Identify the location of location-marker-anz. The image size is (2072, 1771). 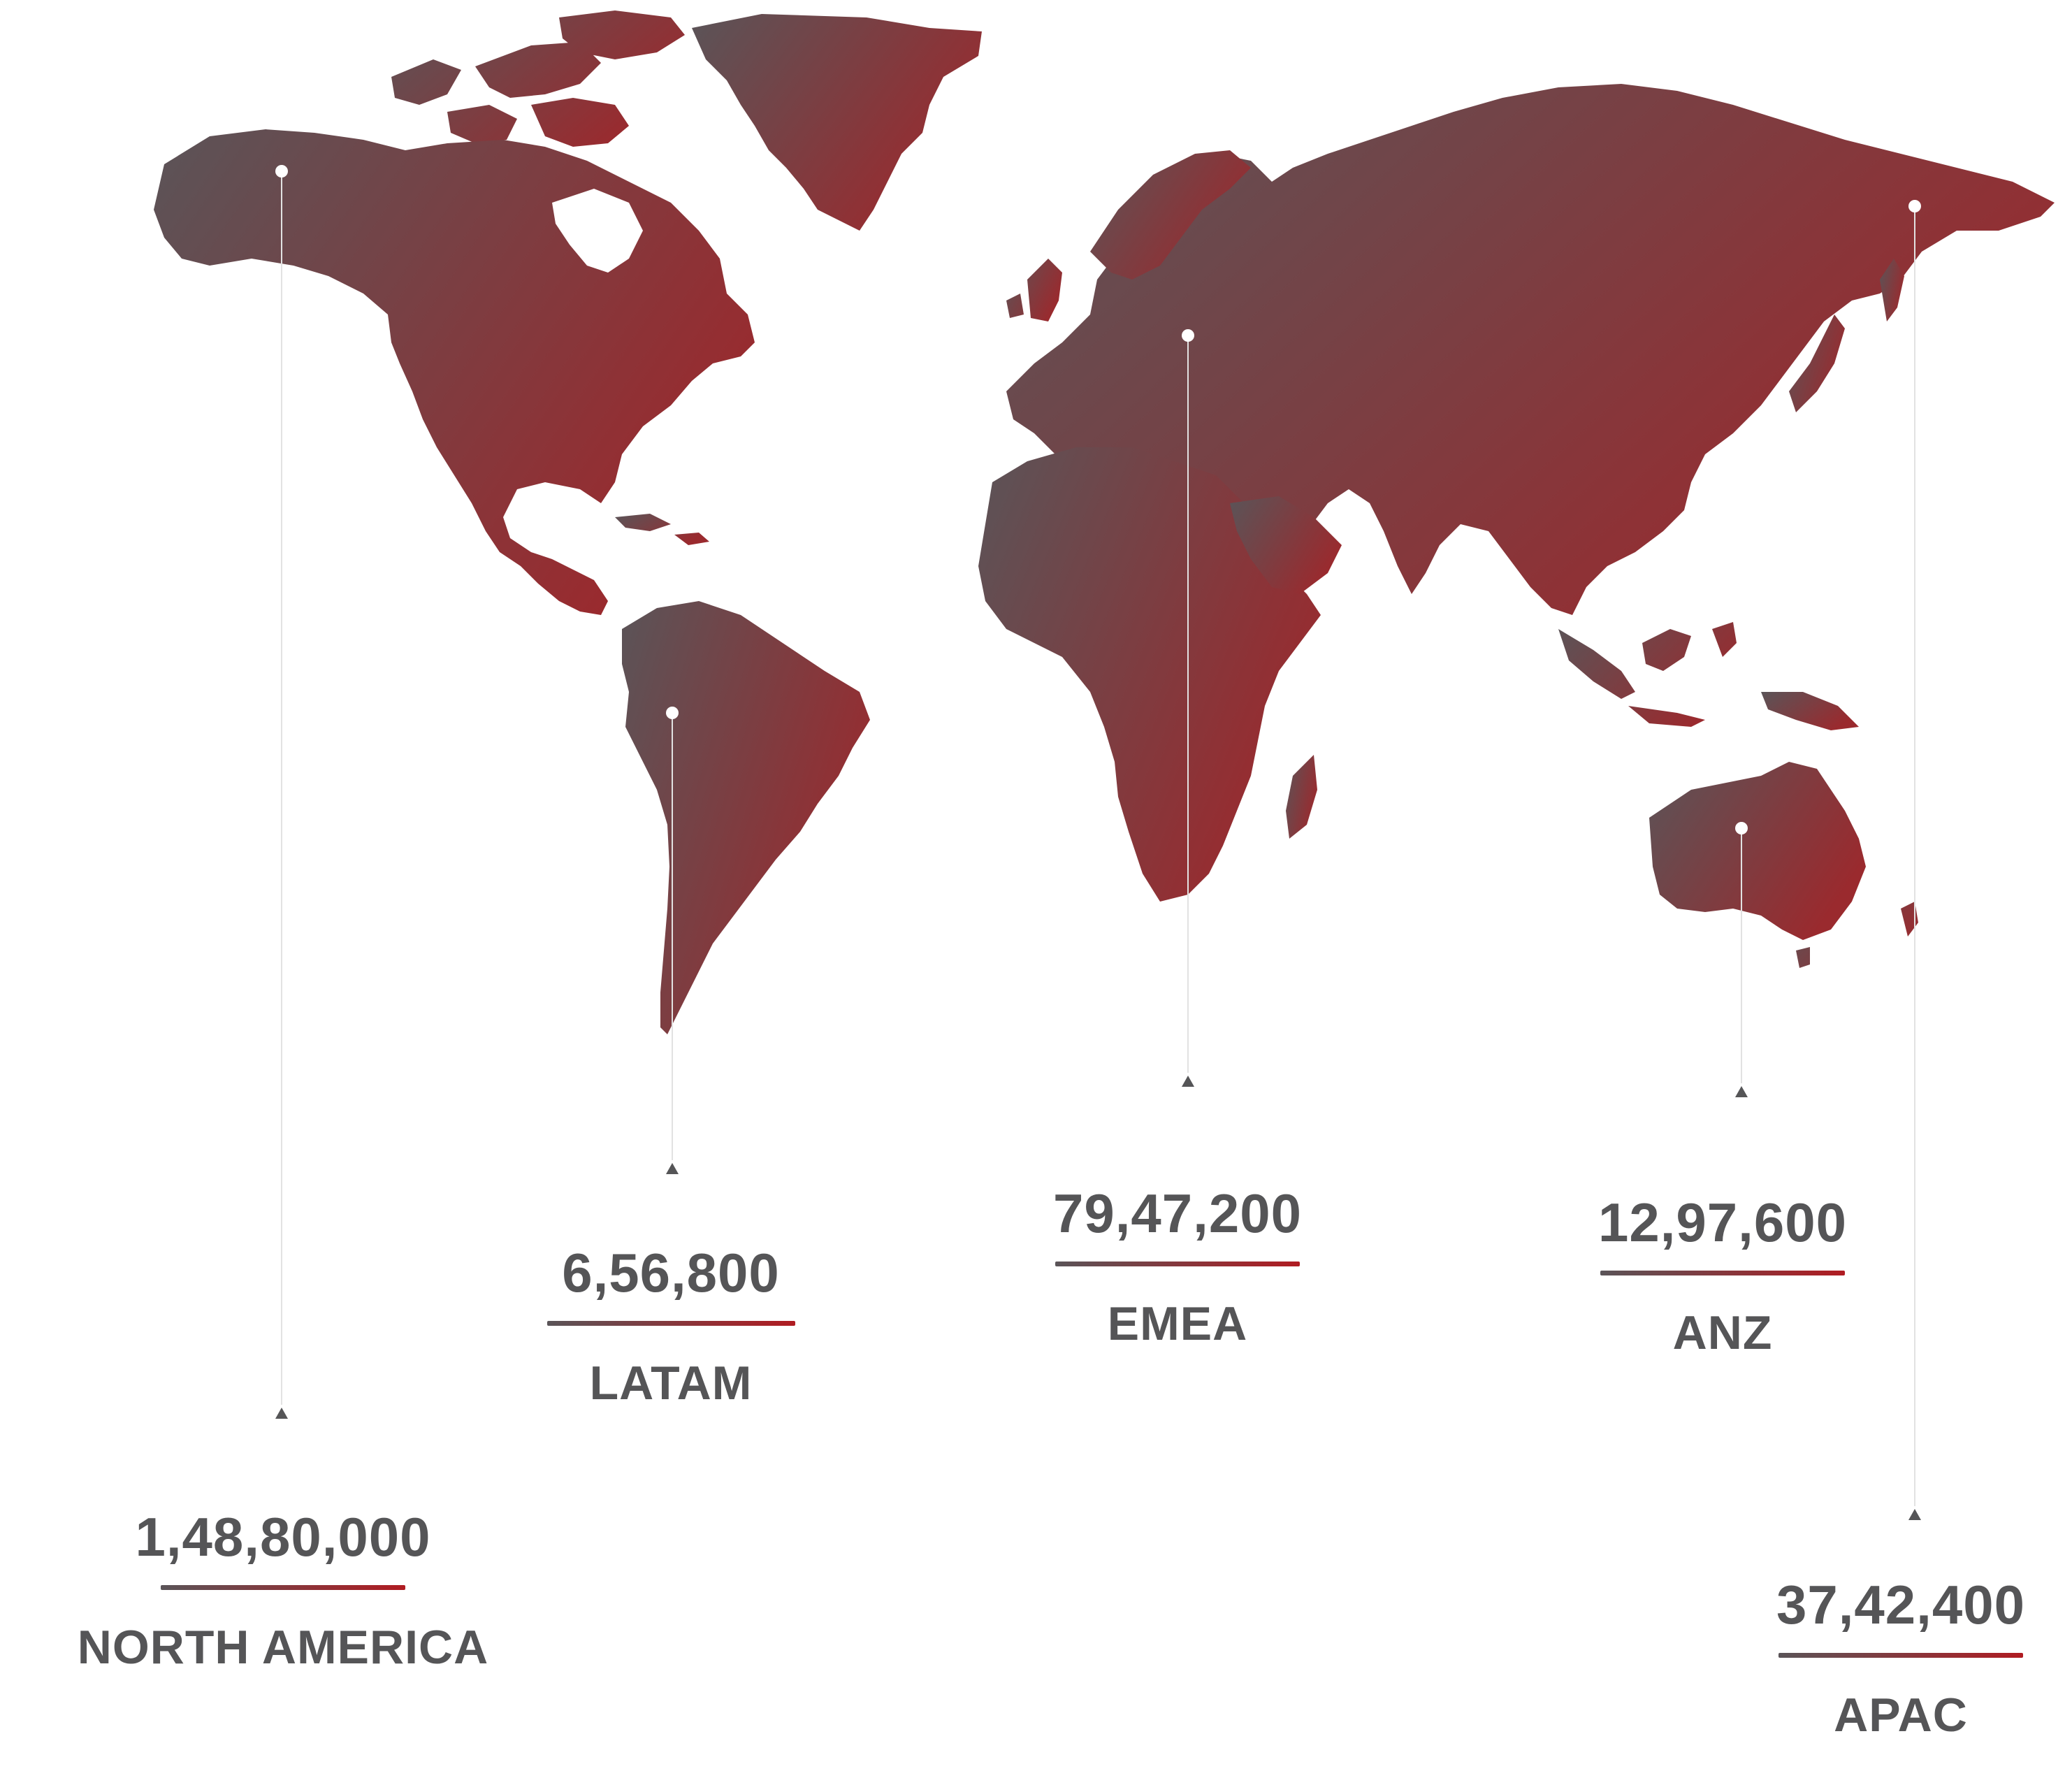
(1742, 828).